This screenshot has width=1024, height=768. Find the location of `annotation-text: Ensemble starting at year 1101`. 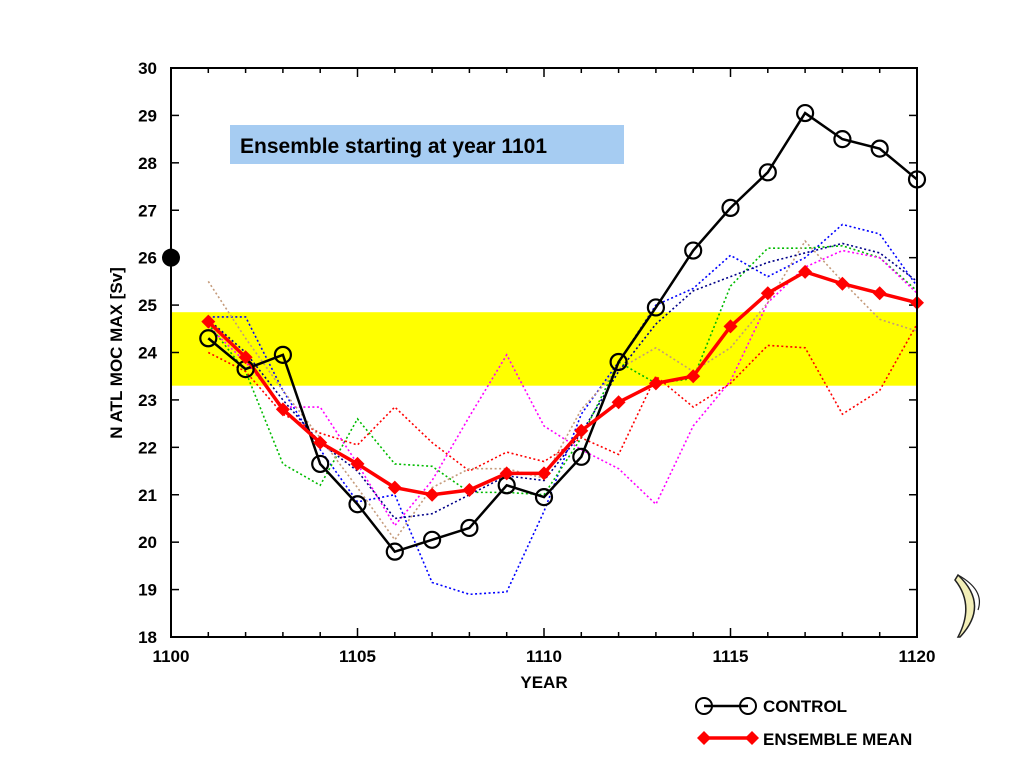

annotation-text: Ensemble starting at year 1101 is located at coordinates (393, 146).